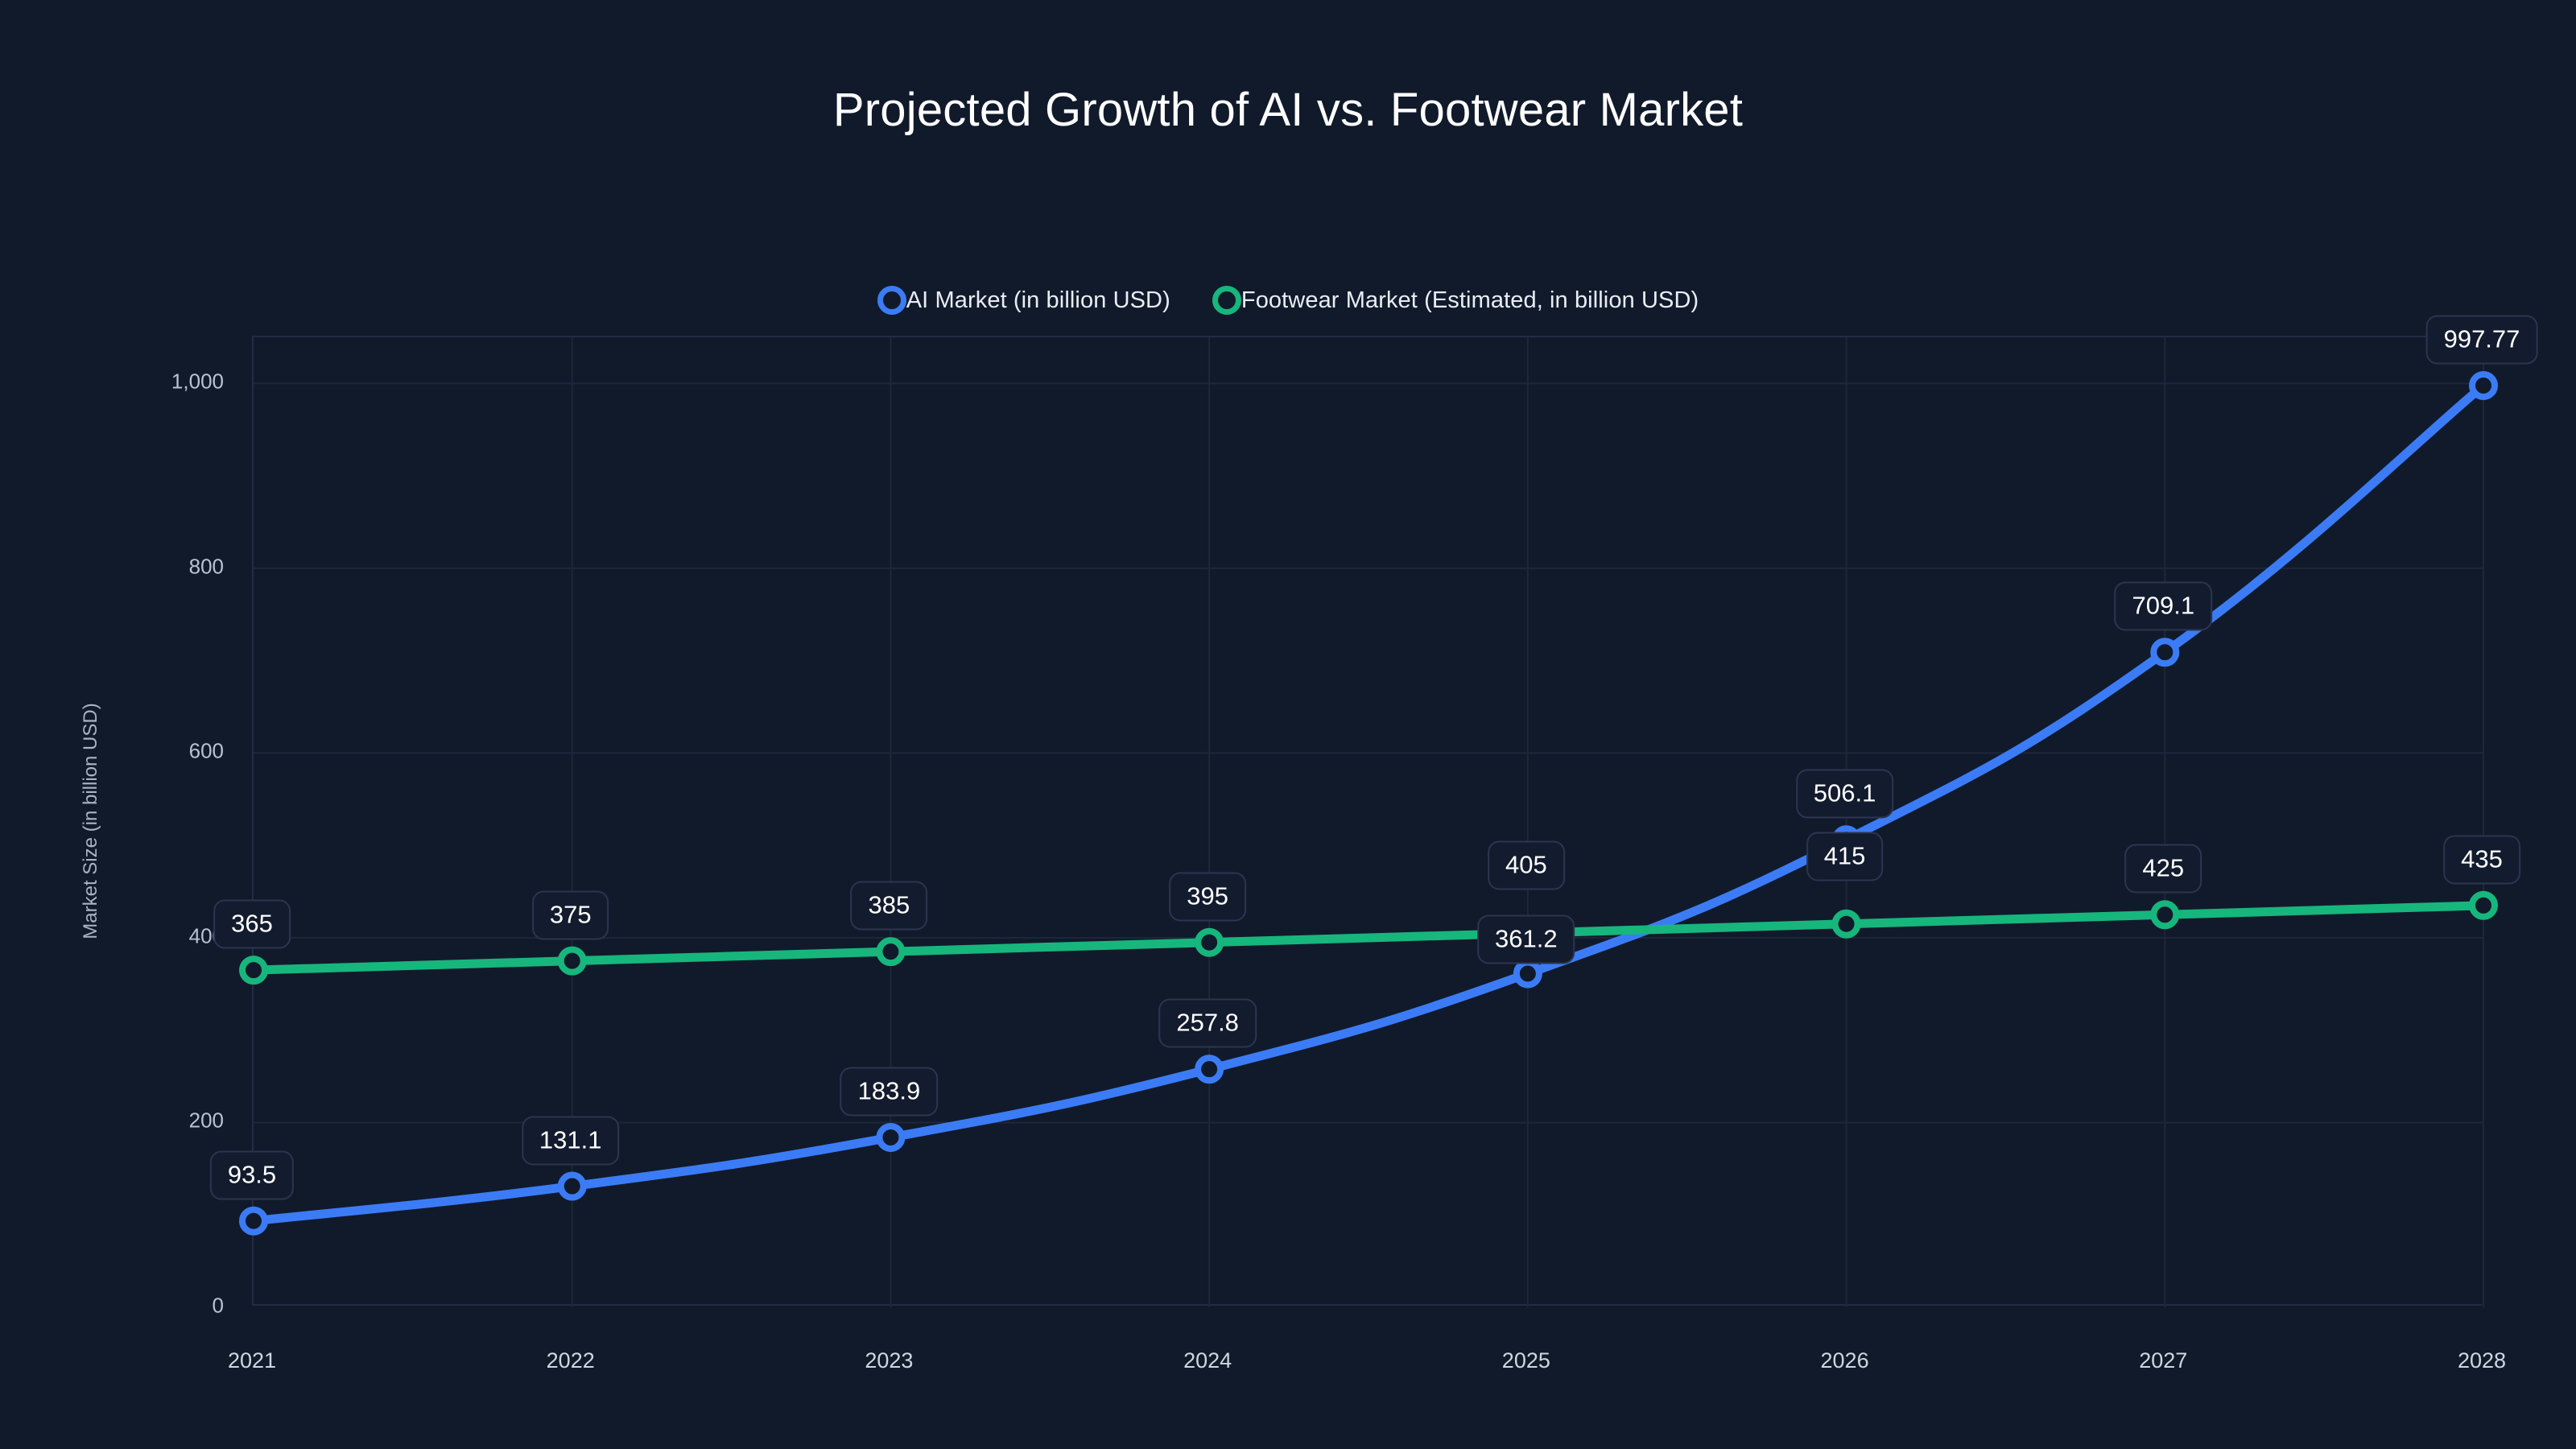 The image size is (2576, 1449). Describe the element at coordinates (252, 1360) in the screenshot. I see `x-axis-tick-label: 2021` at that location.